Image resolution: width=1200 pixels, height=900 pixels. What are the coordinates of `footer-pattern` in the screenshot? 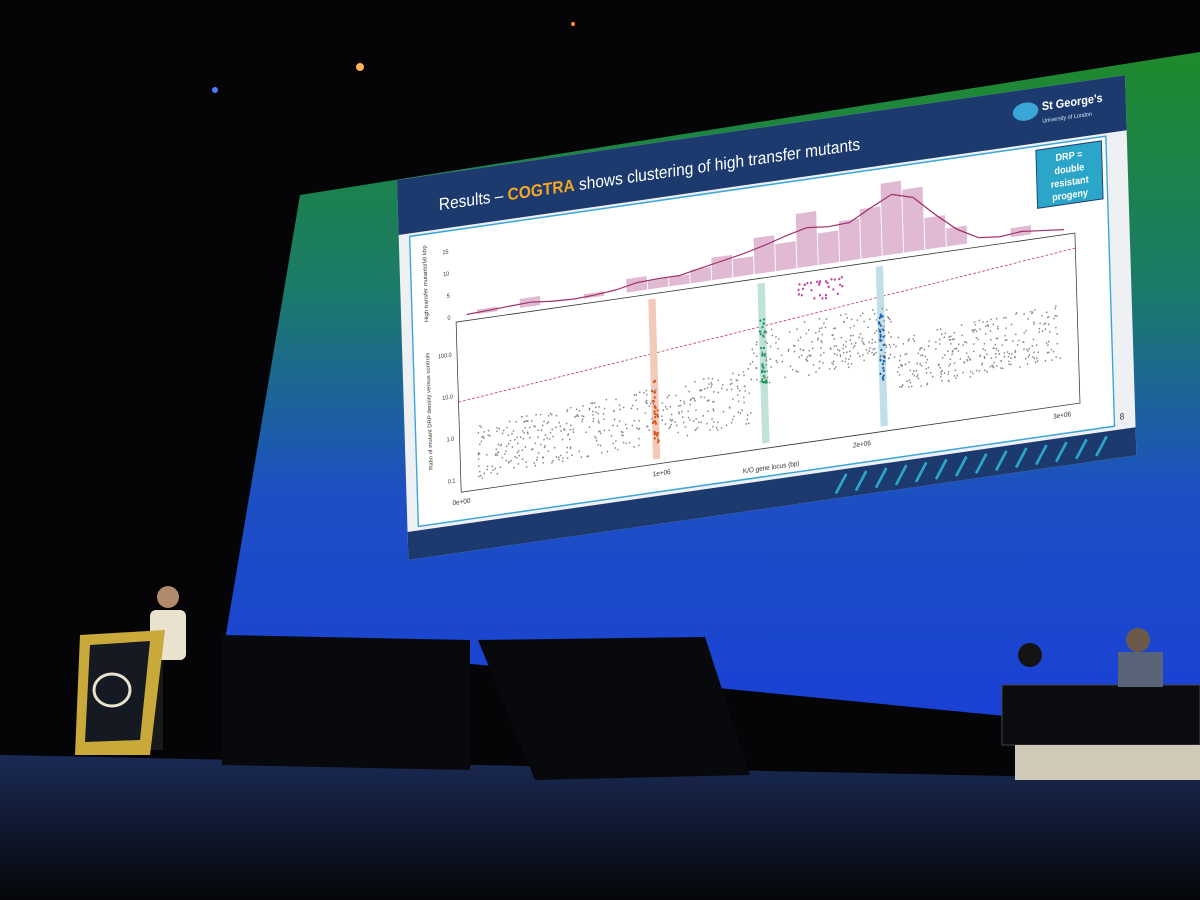 It's located at (1081, 449).